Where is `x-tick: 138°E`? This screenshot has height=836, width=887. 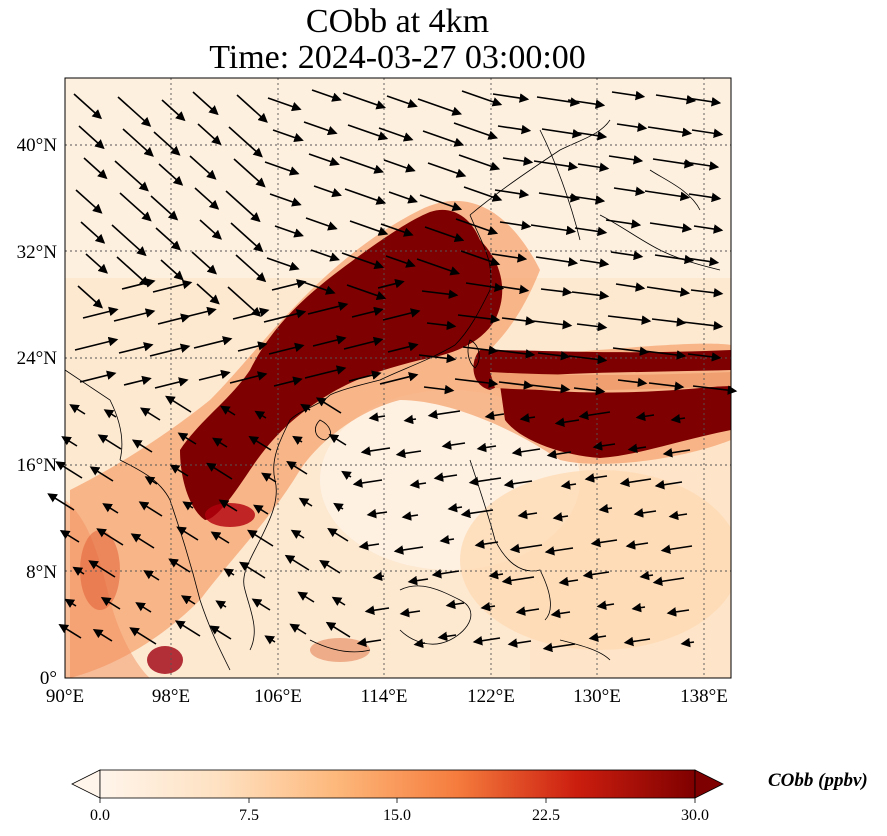
x-tick: 138°E is located at coordinates (704, 696).